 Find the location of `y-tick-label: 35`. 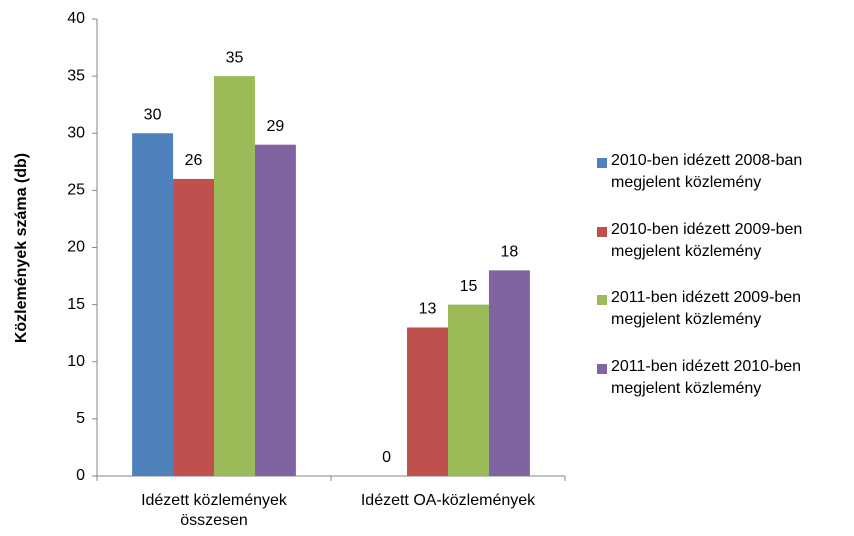

y-tick-label: 35 is located at coordinates (76, 75).